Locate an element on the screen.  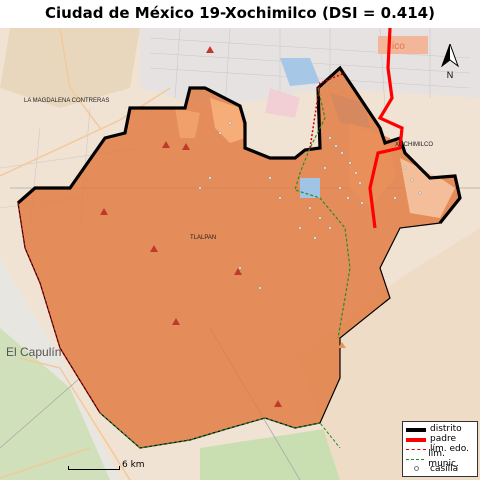
scale-label: 6 km is located at coordinates (133, 465).